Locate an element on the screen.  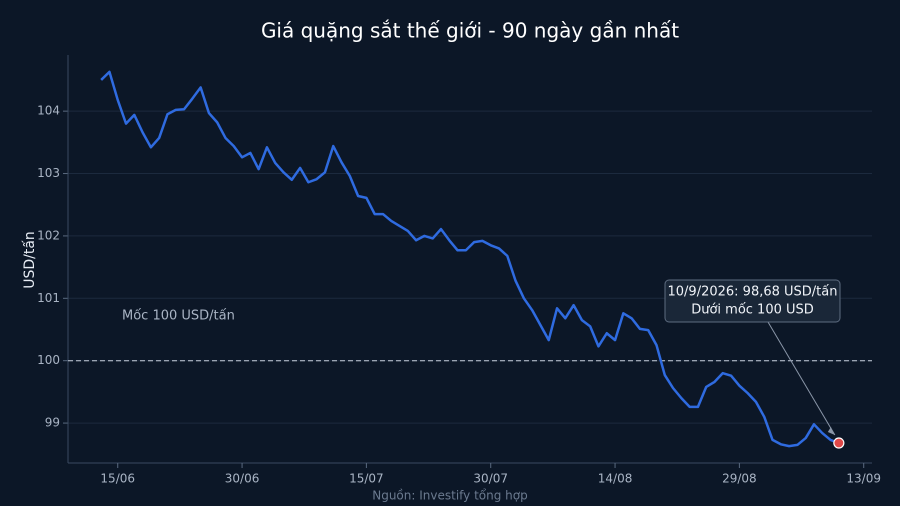
annotation-arrowhead is located at coordinates (831, 431).